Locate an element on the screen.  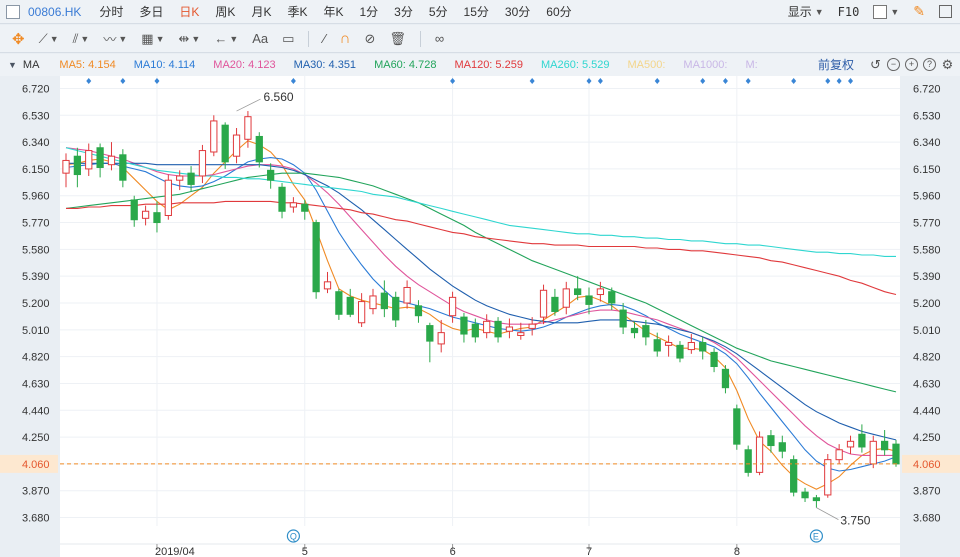
display-menu: 显示 ▼ is located at coordinates (806, 11).